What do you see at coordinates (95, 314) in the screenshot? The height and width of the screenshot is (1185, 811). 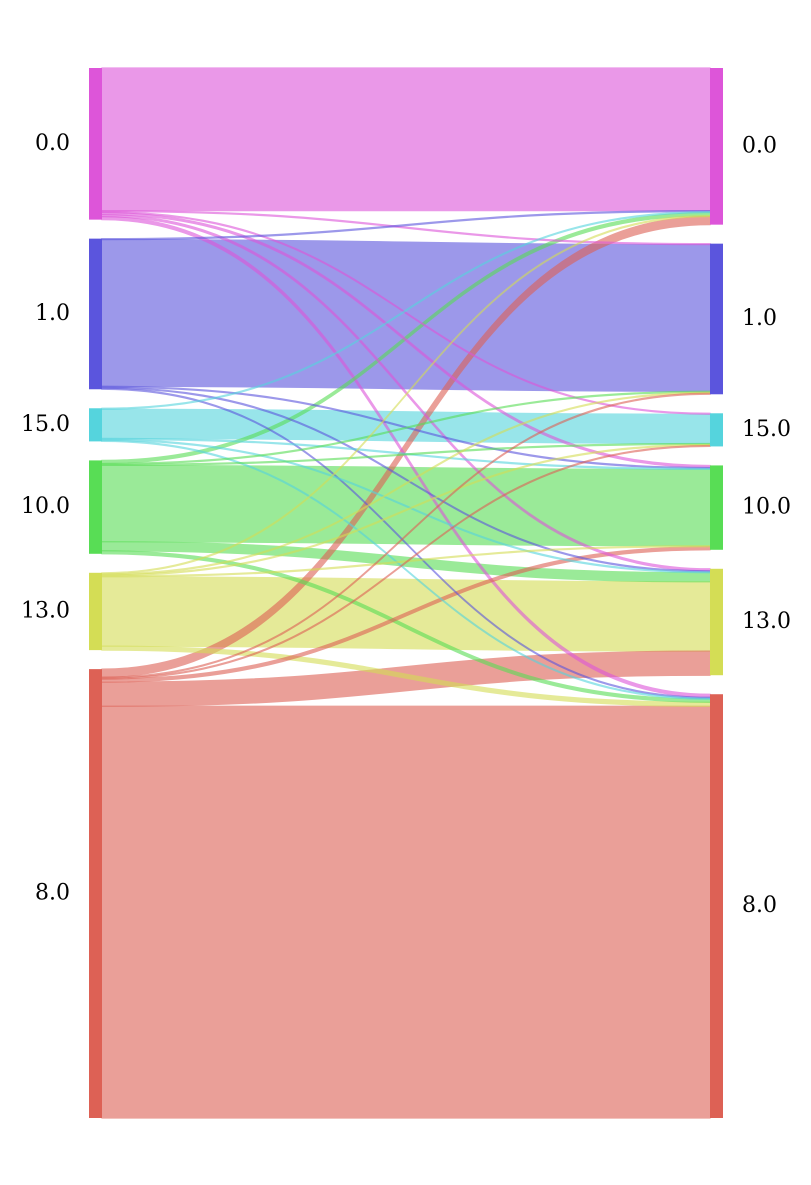 I see `left-node-1.0` at bounding box center [95, 314].